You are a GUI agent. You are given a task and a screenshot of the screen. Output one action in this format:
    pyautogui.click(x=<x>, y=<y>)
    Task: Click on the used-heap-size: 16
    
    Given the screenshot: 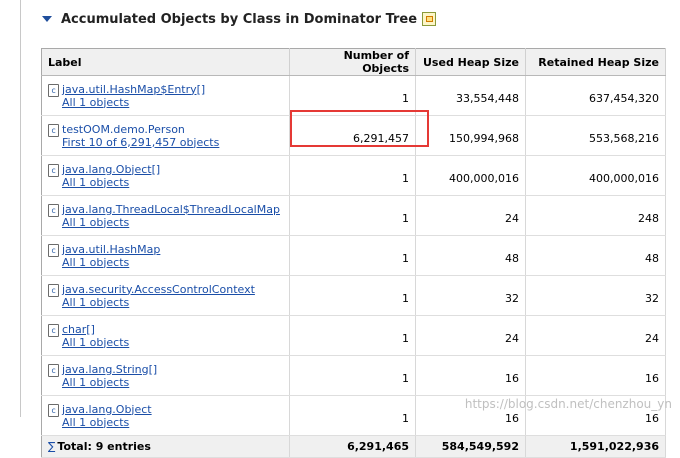 What is the action you would take?
    pyautogui.click(x=470, y=375)
    